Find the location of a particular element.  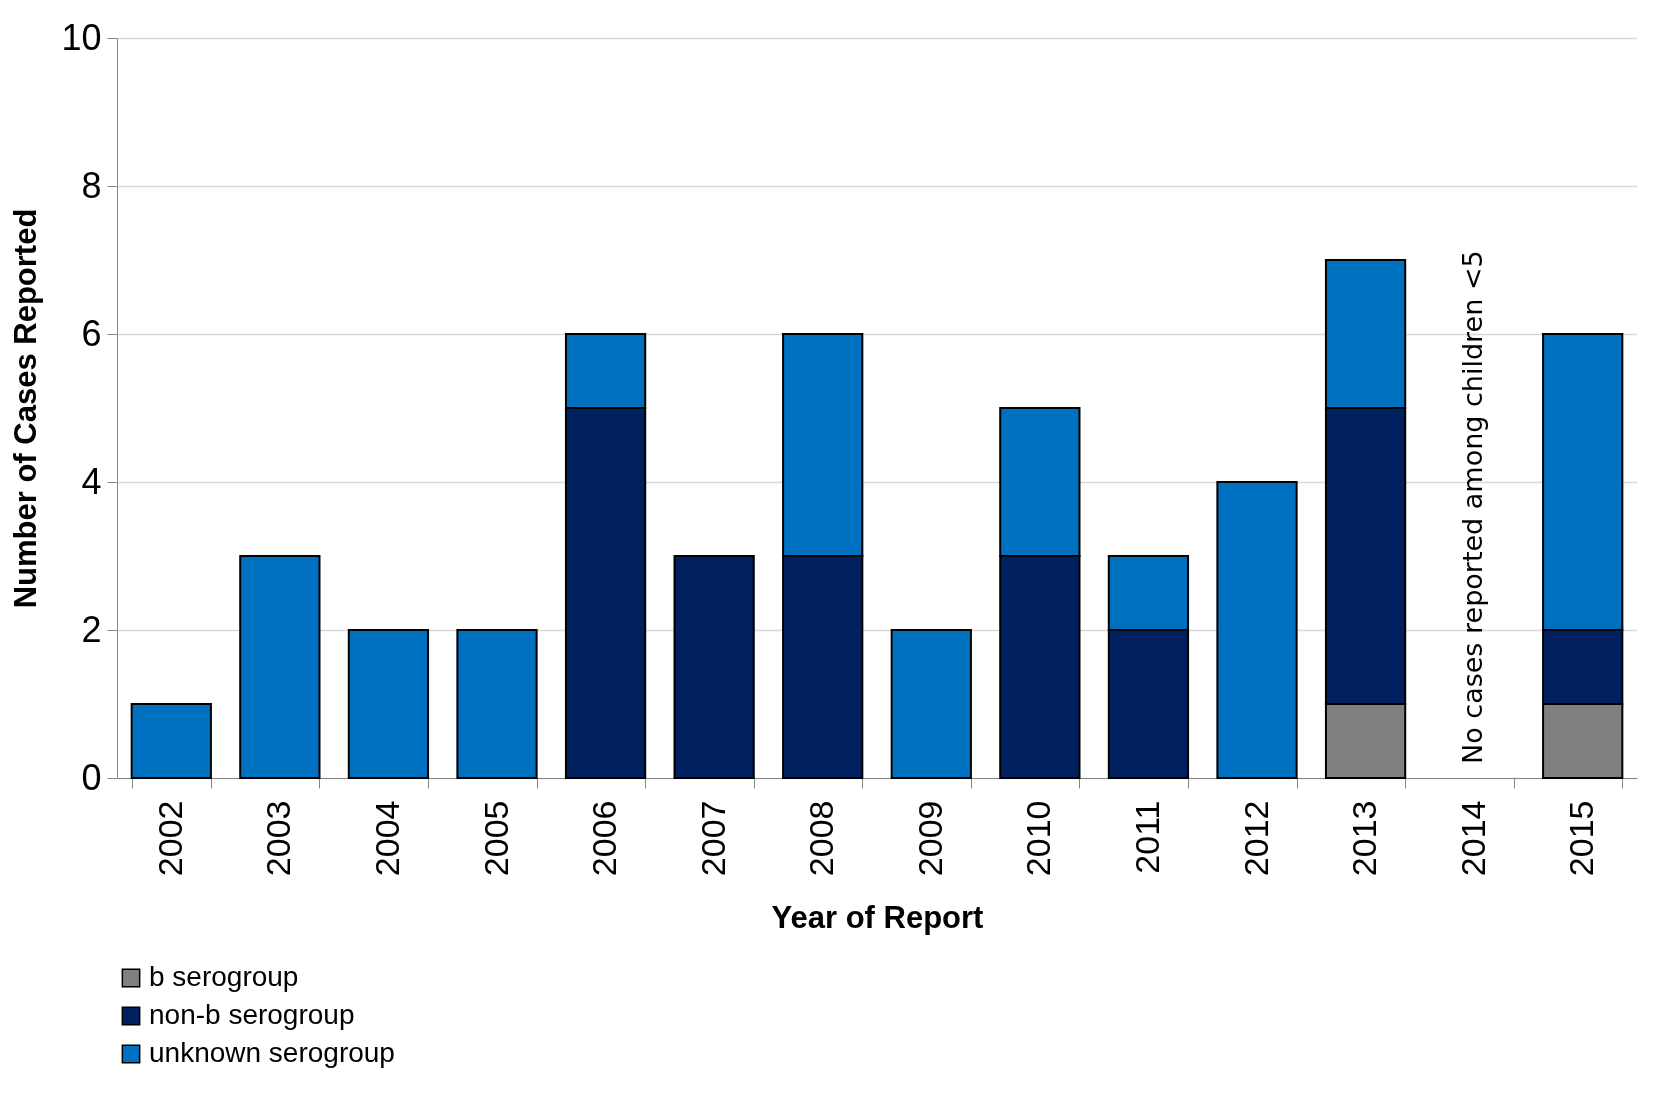

y-tick-label: 0 is located at coordinates (91, 777).